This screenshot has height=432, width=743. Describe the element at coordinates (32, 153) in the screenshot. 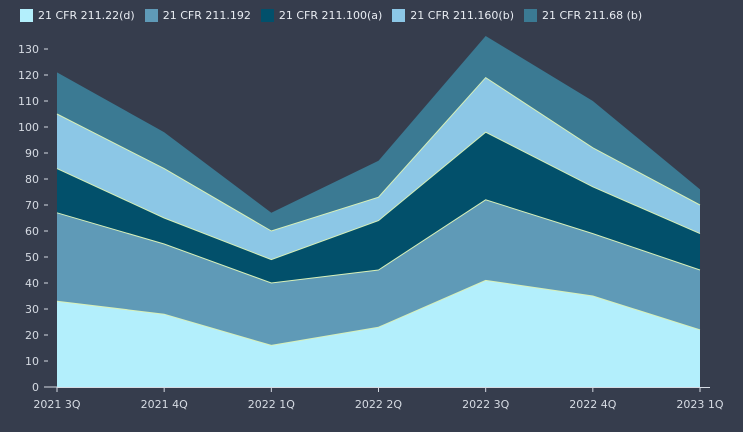

I see `y-tick-label: 90` at that location.